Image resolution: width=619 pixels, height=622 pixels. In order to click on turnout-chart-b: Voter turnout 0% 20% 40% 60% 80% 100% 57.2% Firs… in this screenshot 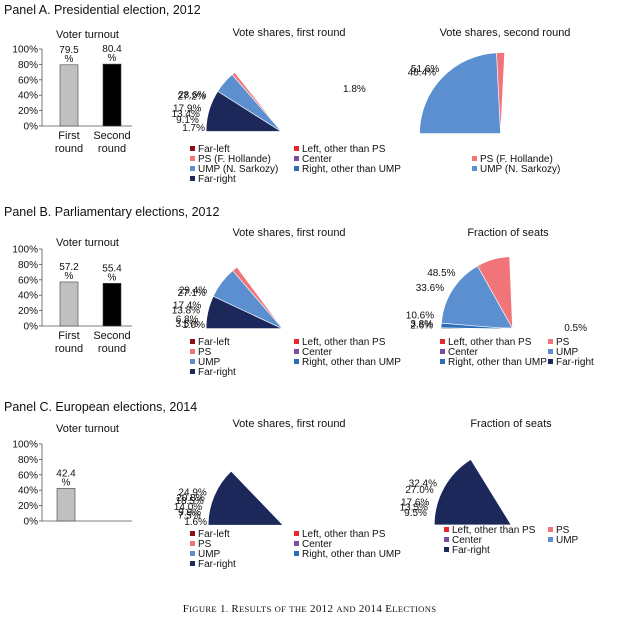, I will do `click(72, 296)`.